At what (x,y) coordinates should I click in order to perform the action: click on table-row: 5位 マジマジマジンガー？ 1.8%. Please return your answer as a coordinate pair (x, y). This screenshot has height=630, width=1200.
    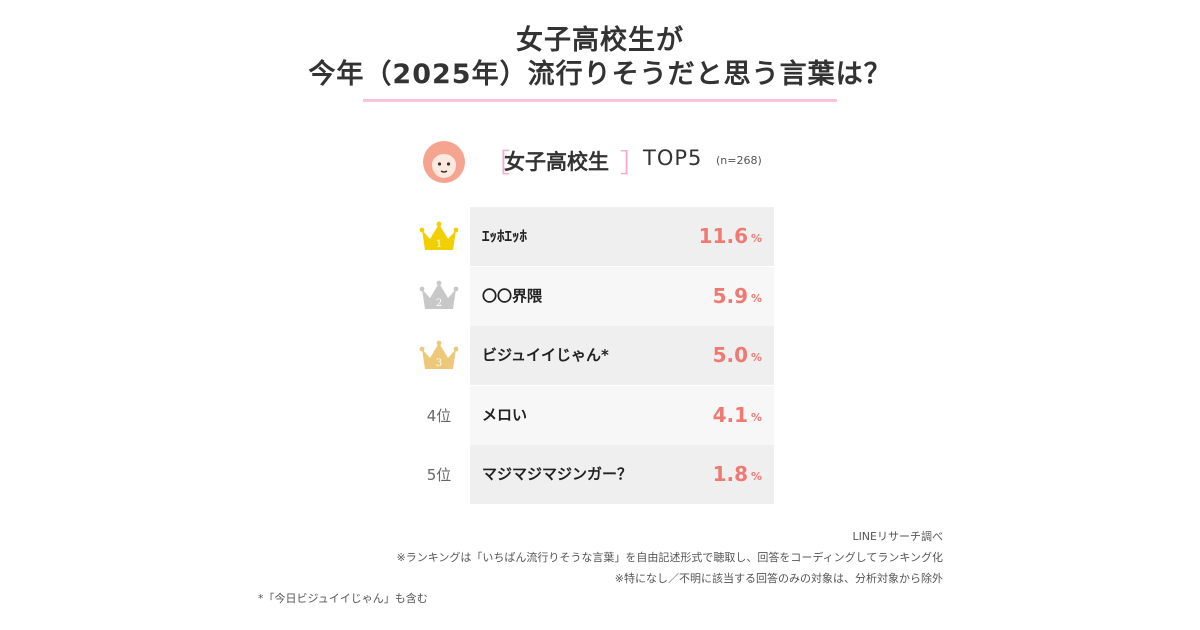
    Looking at the image, I should click on (593, 474).